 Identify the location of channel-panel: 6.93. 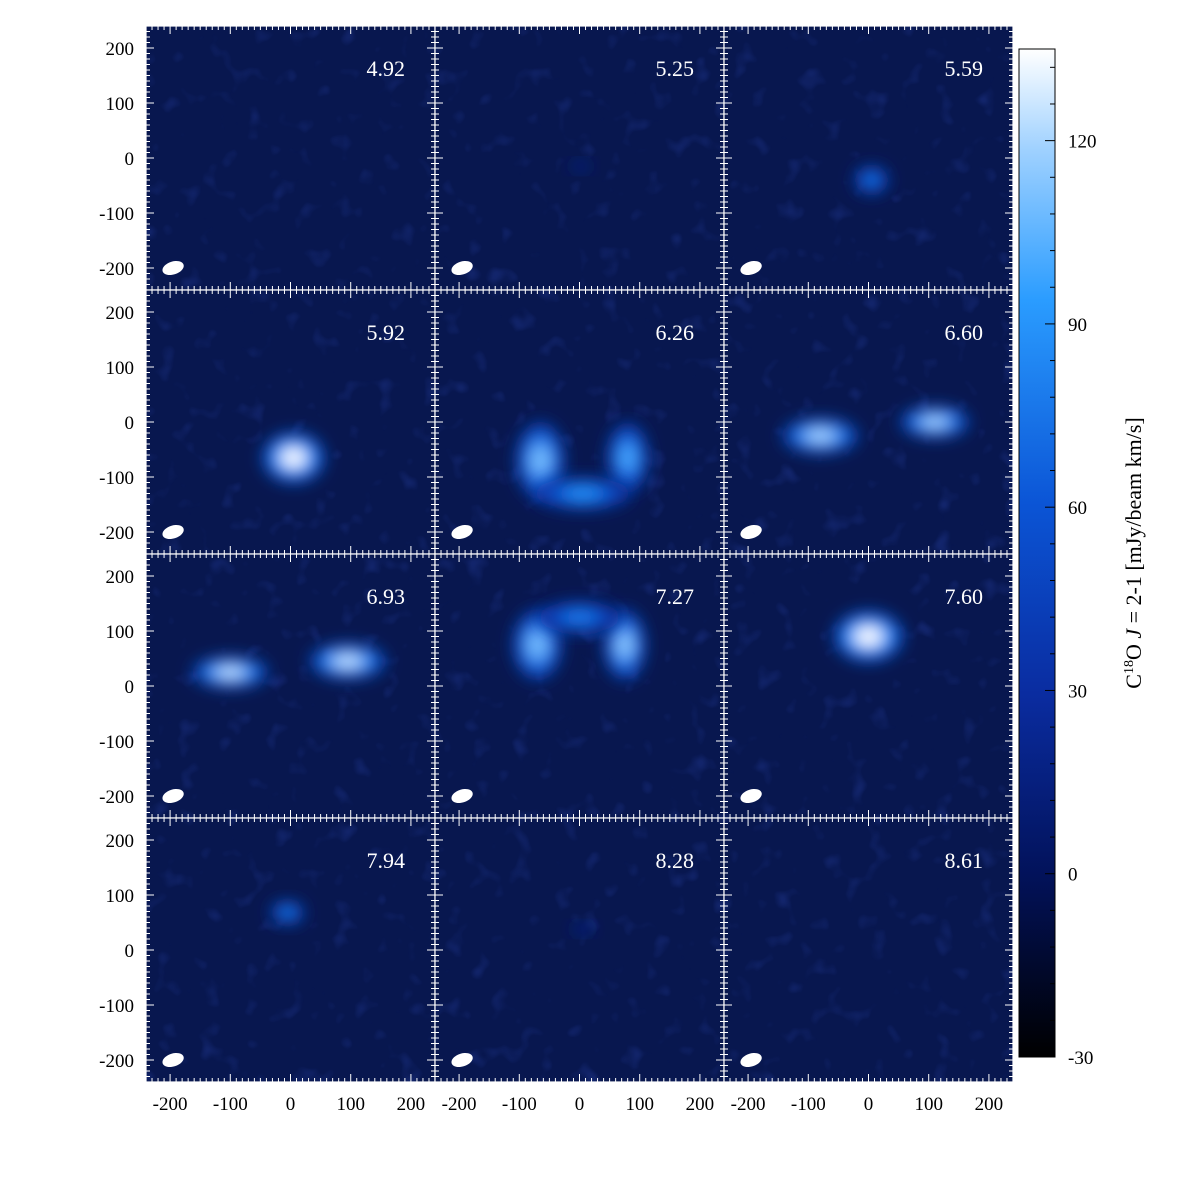
(290, 686).